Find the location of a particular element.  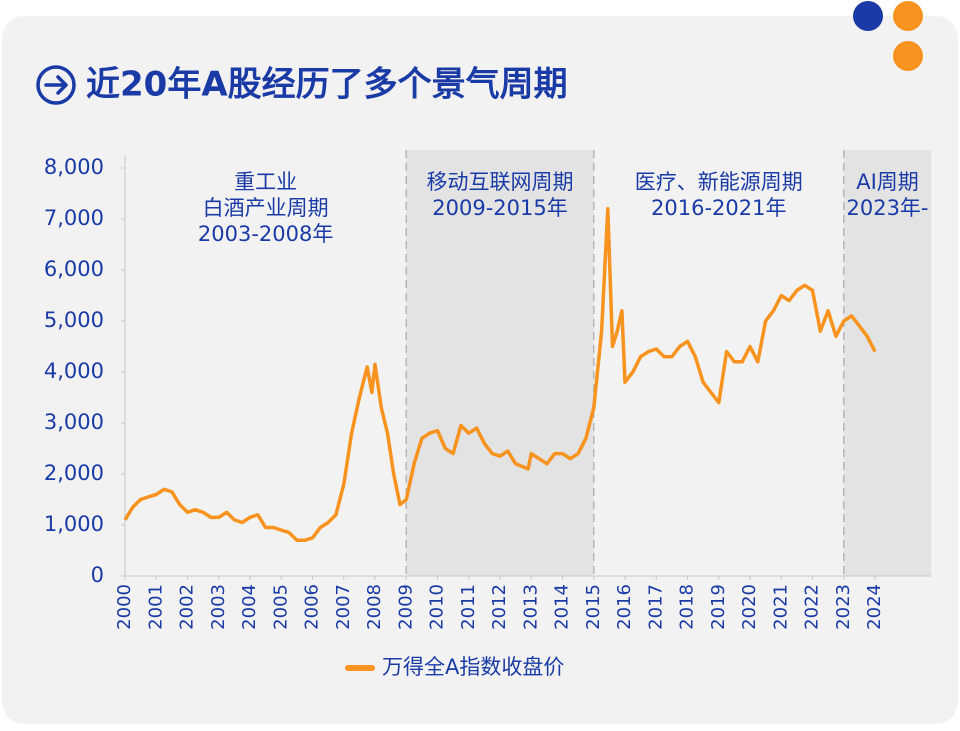

y-tick-label: 5,000 is located at coordinates (74, 320).